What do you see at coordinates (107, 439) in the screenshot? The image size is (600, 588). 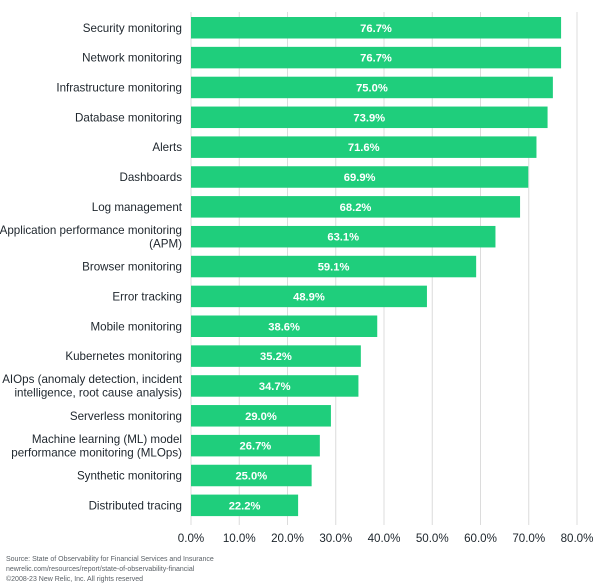 I see `category-label: Machine learning (ML) model` at bounding box center [107, 439].